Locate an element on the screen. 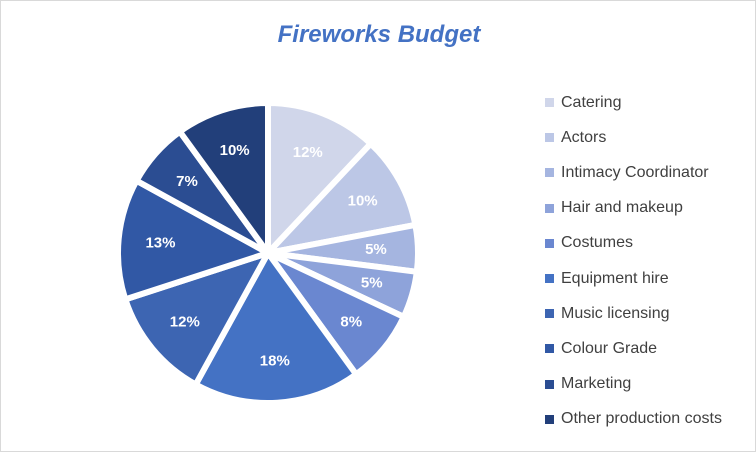 The height and width of the screenshot is (452, 756). data-label-marketing: 7% is located at coordinates (187, 181).